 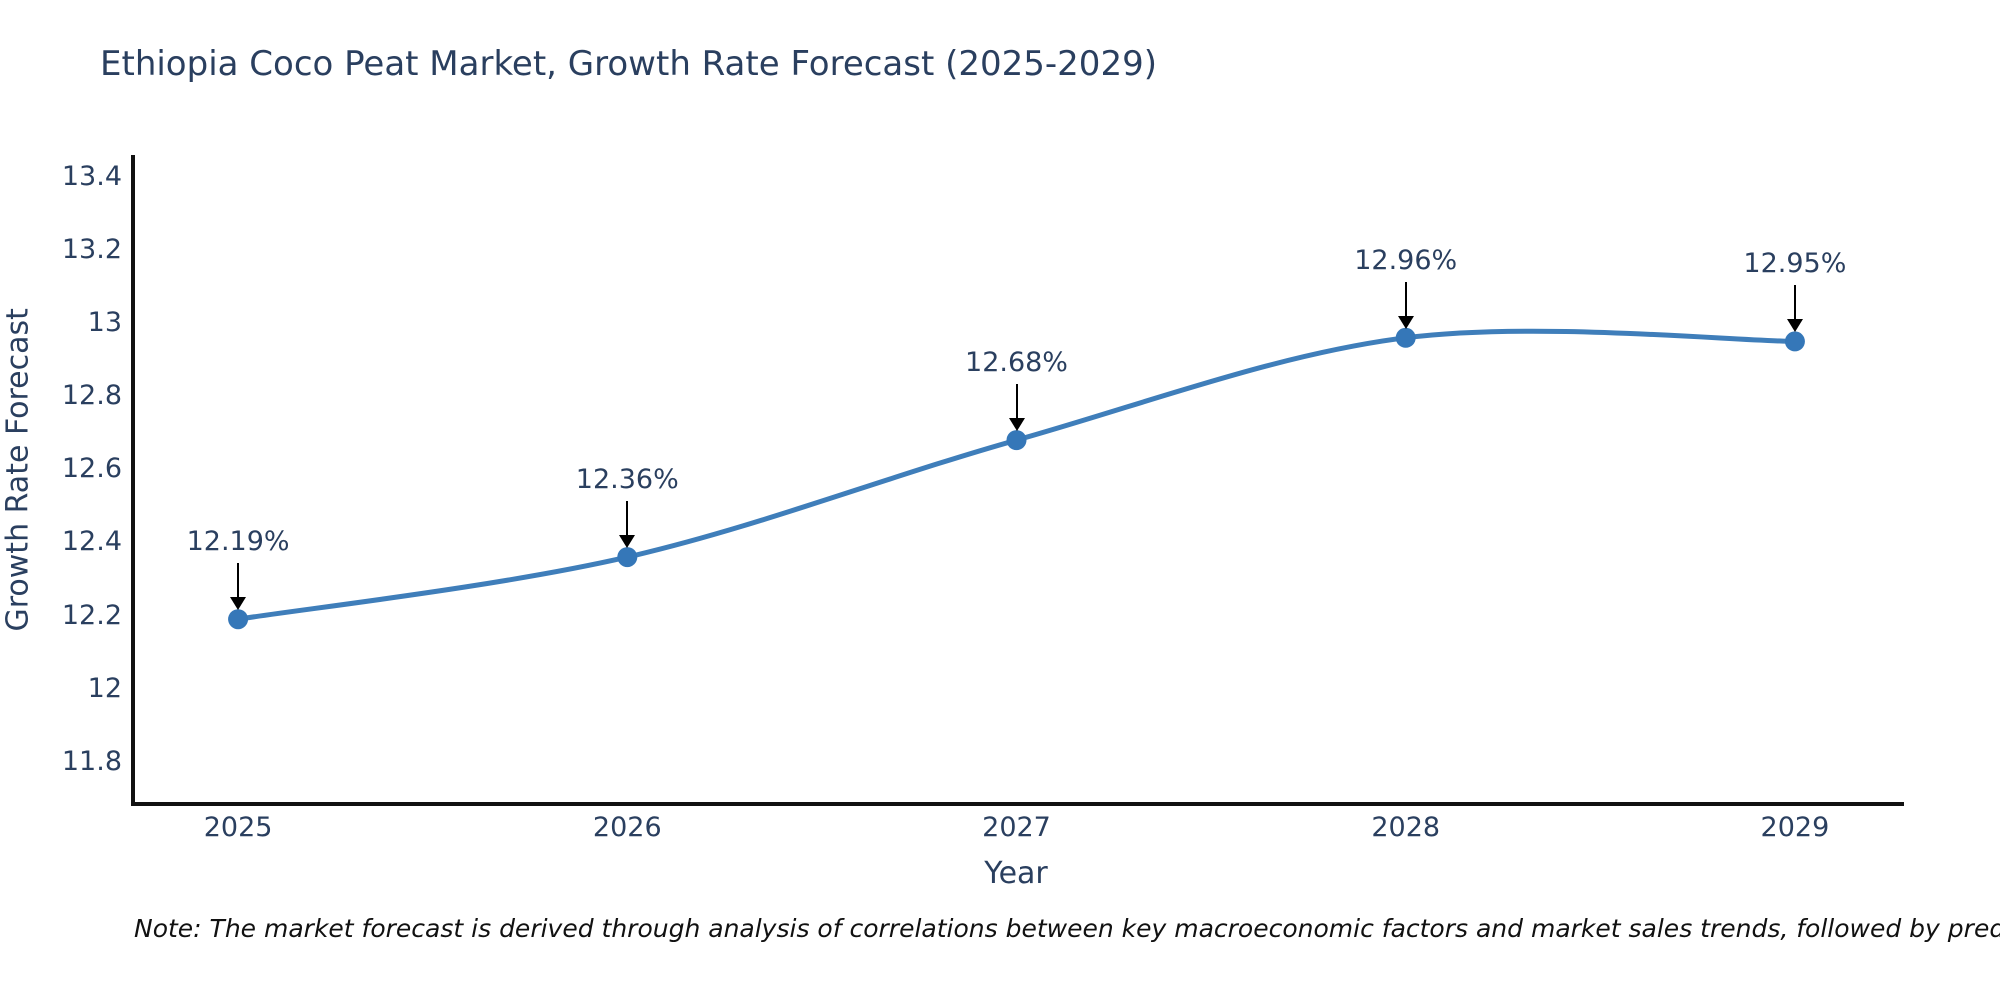 I want to click on y-tick-label: 13, so click(x=104, y=323).